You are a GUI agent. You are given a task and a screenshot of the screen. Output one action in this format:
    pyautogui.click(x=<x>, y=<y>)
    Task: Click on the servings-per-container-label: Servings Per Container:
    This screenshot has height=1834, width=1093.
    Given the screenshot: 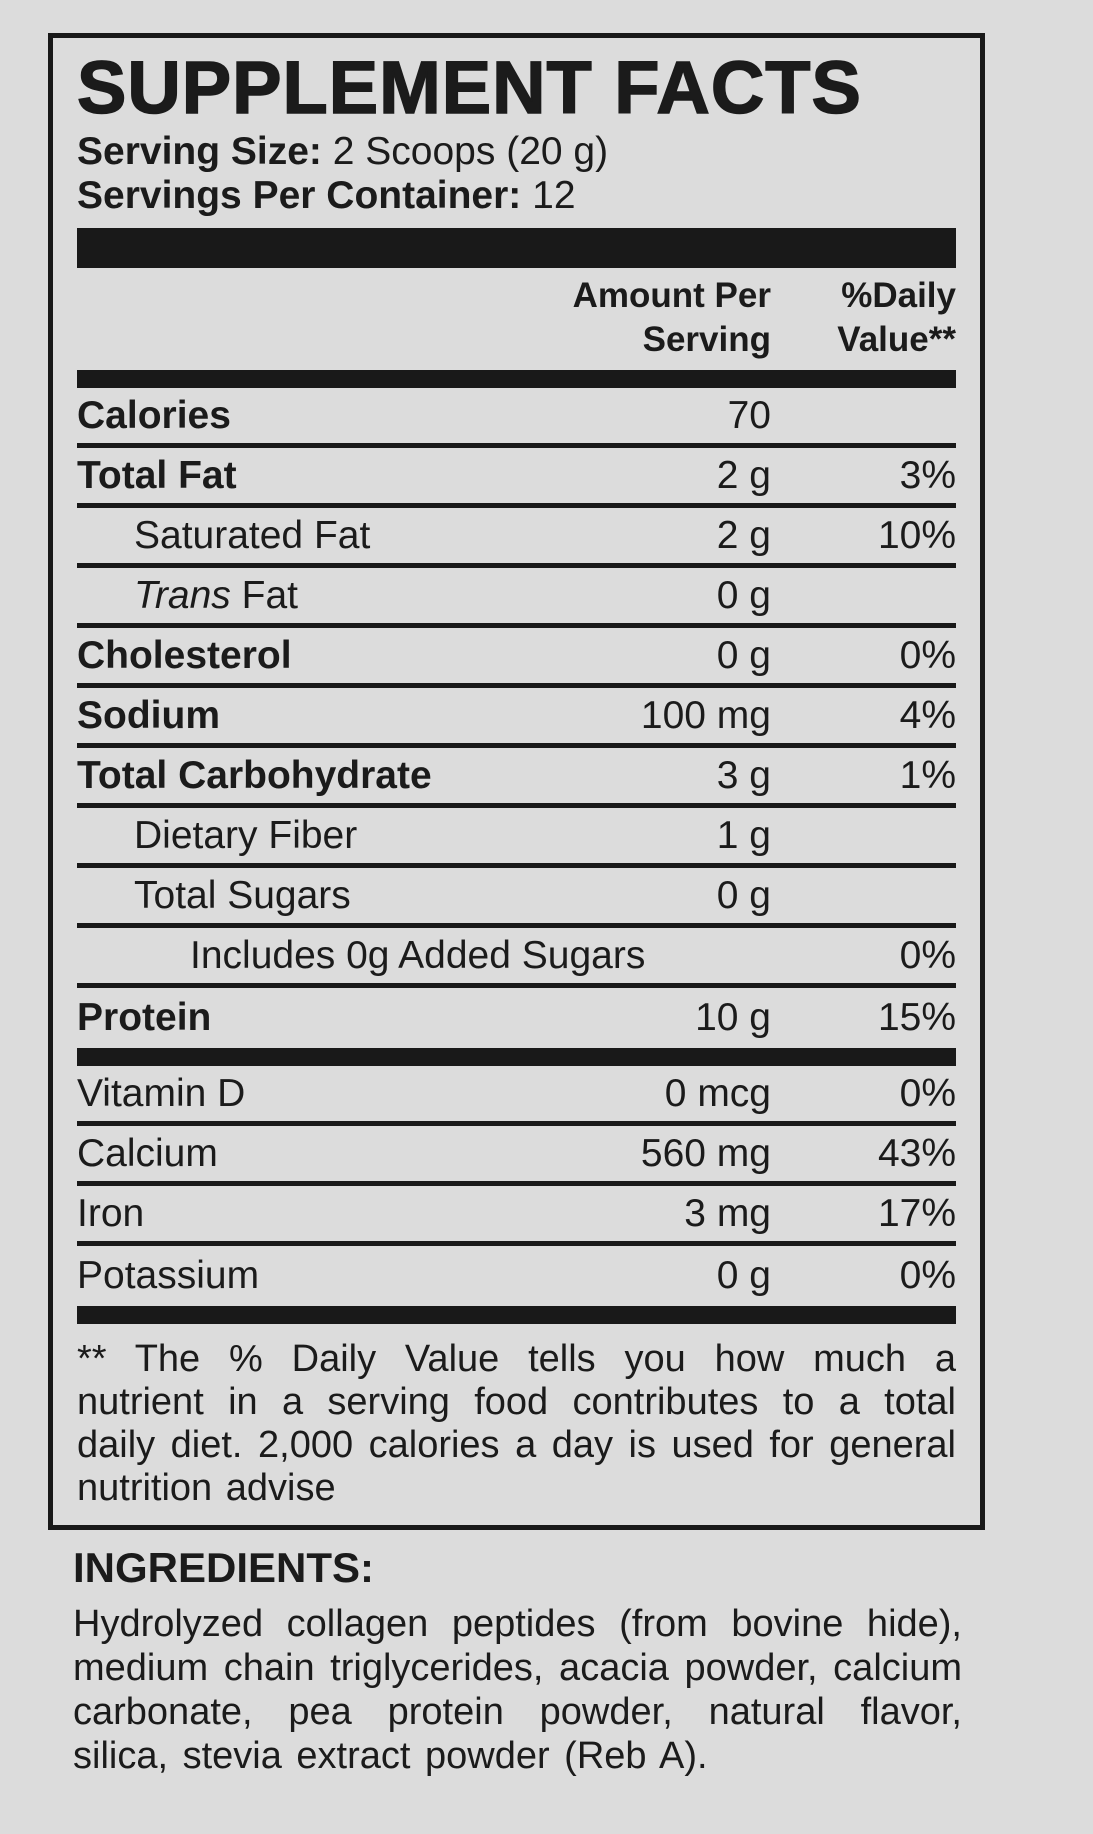 What is the action you would take?
    pyautogui.click(x=299, y=195)
    